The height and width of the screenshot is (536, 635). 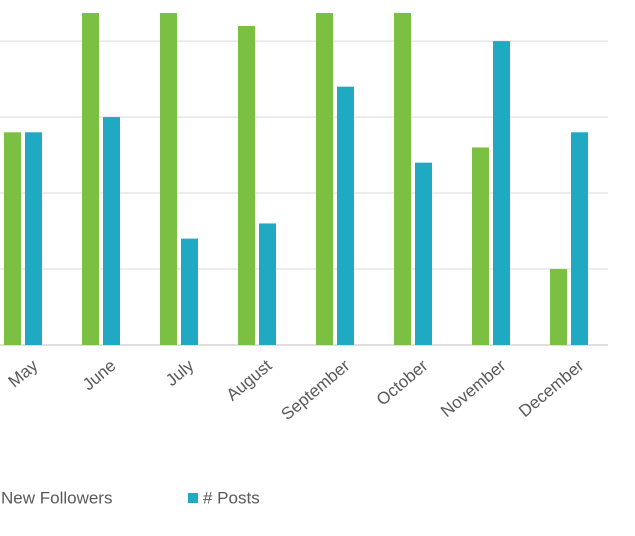 I want to click on x-tick-label: July, so click(x=180, y=373).